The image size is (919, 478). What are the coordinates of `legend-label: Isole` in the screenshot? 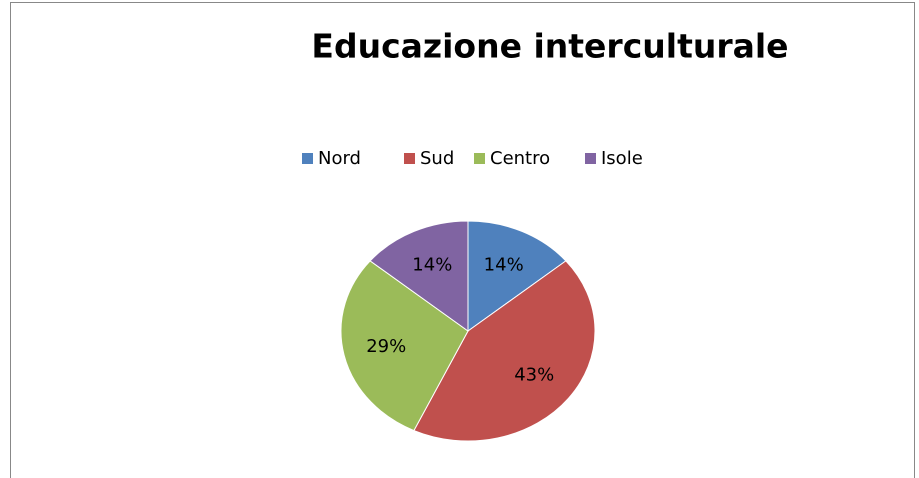 It's located at (622, 158).